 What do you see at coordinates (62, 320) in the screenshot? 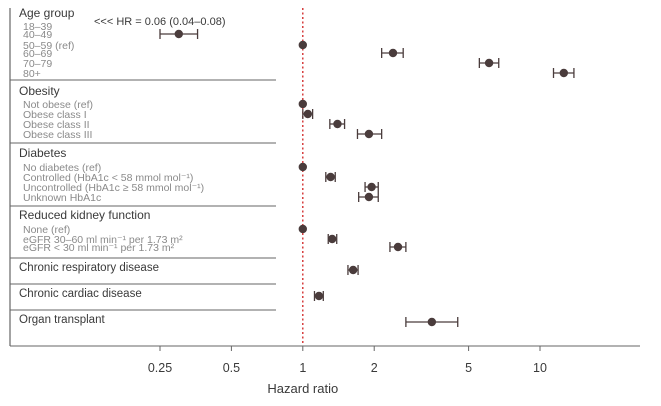
I see `group-title: Organ transplant` at bounding box center [62, 320].